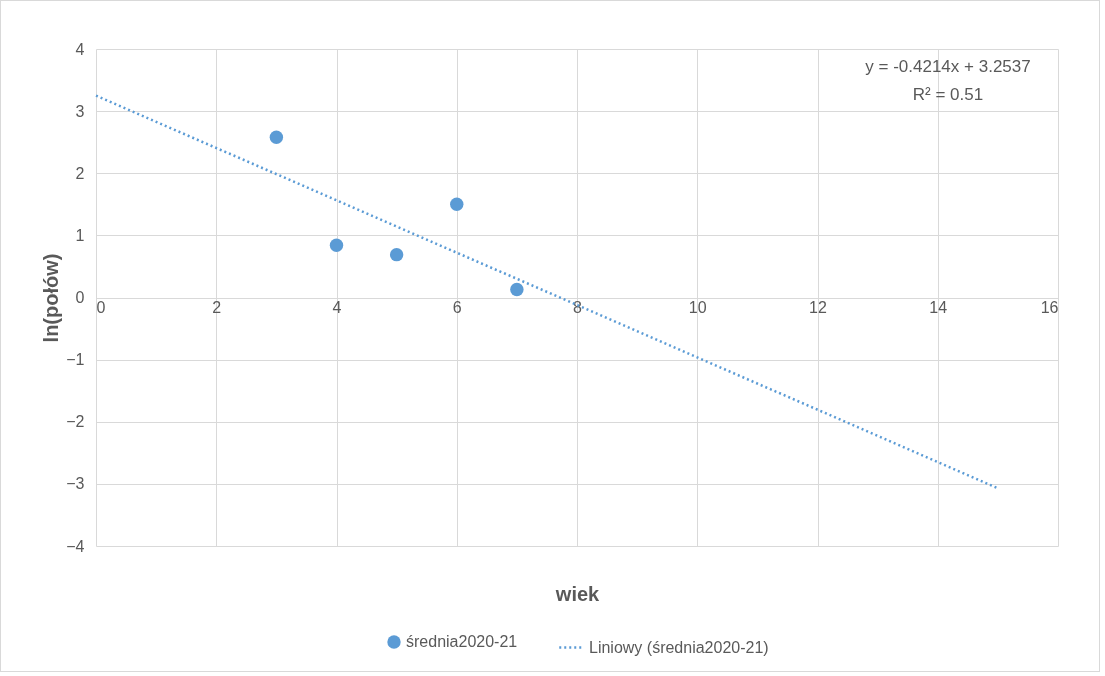 The height and width of the screenshot is (676, 1105). I want to click on x-tick-label: 12, so click(818, 307).